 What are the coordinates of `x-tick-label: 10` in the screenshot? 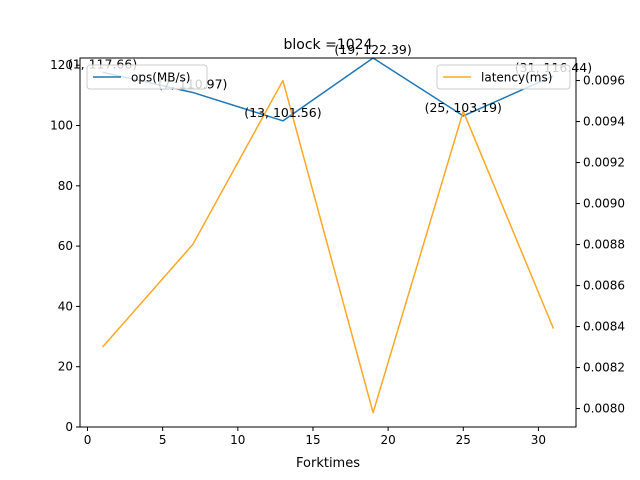 It's located at (237, 440).